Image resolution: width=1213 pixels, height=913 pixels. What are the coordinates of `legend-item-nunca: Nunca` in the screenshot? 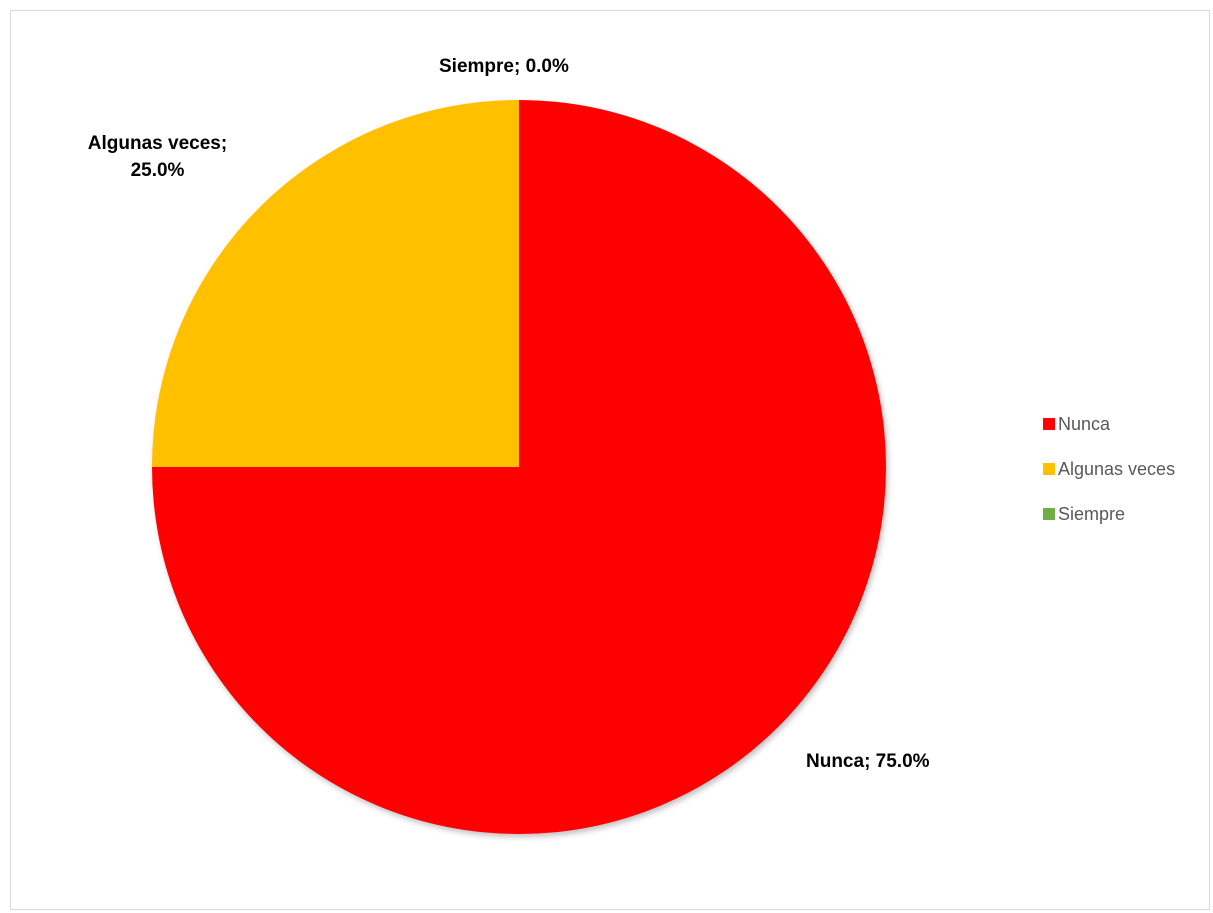 It's located at (1109, 424).